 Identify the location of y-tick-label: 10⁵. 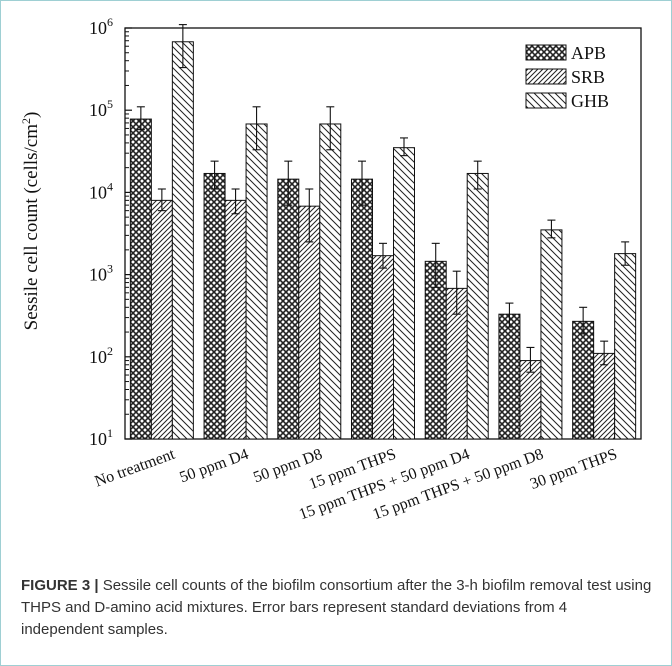
(101, 108).